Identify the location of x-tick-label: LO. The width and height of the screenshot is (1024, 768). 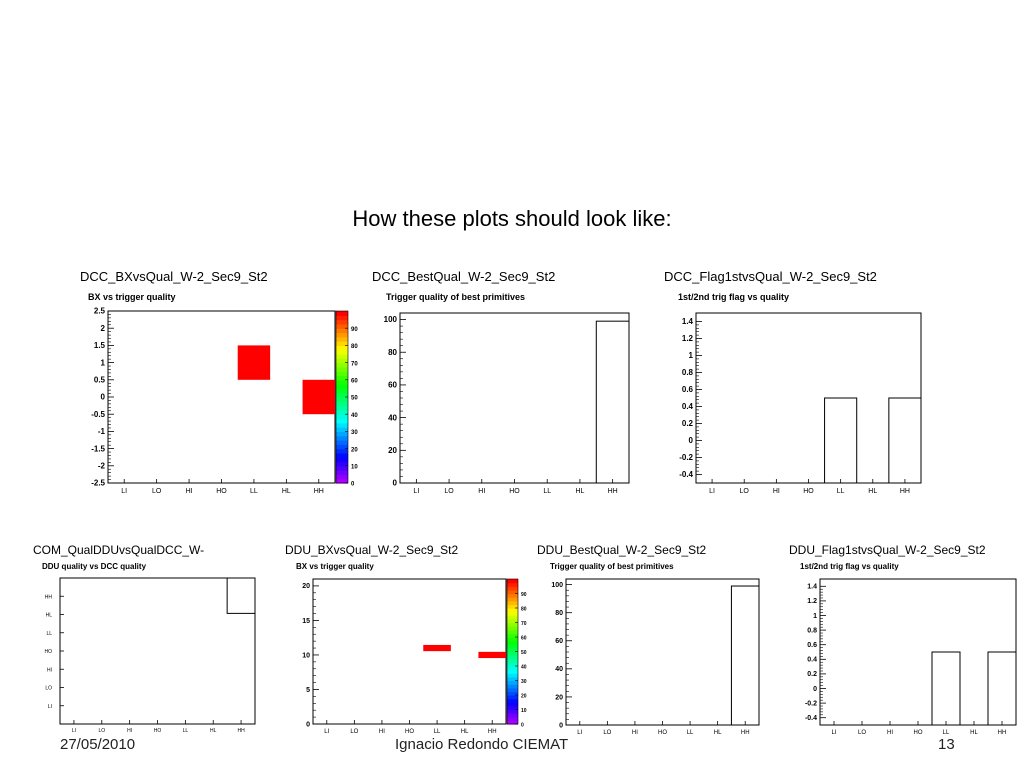
(354, 732).